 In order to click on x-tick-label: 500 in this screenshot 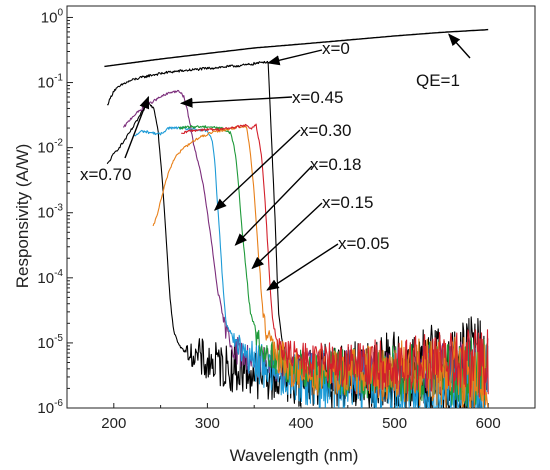, I will do `click(394, 423)`.